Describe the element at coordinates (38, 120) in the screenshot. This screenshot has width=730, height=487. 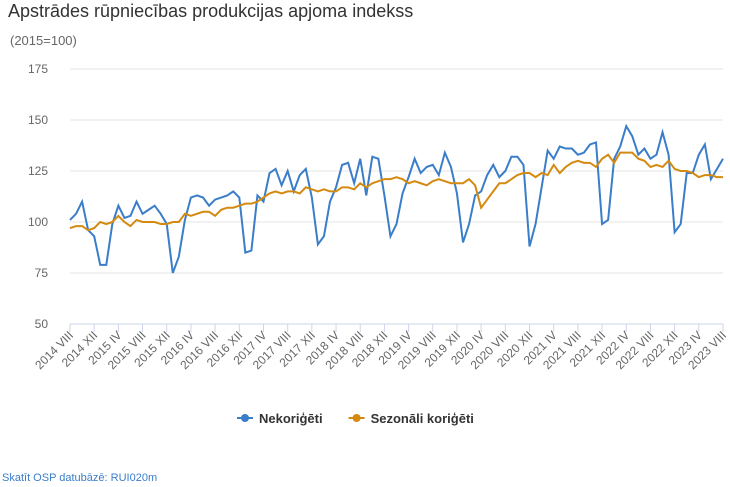
I see `y-tick-label: 150` at that location.